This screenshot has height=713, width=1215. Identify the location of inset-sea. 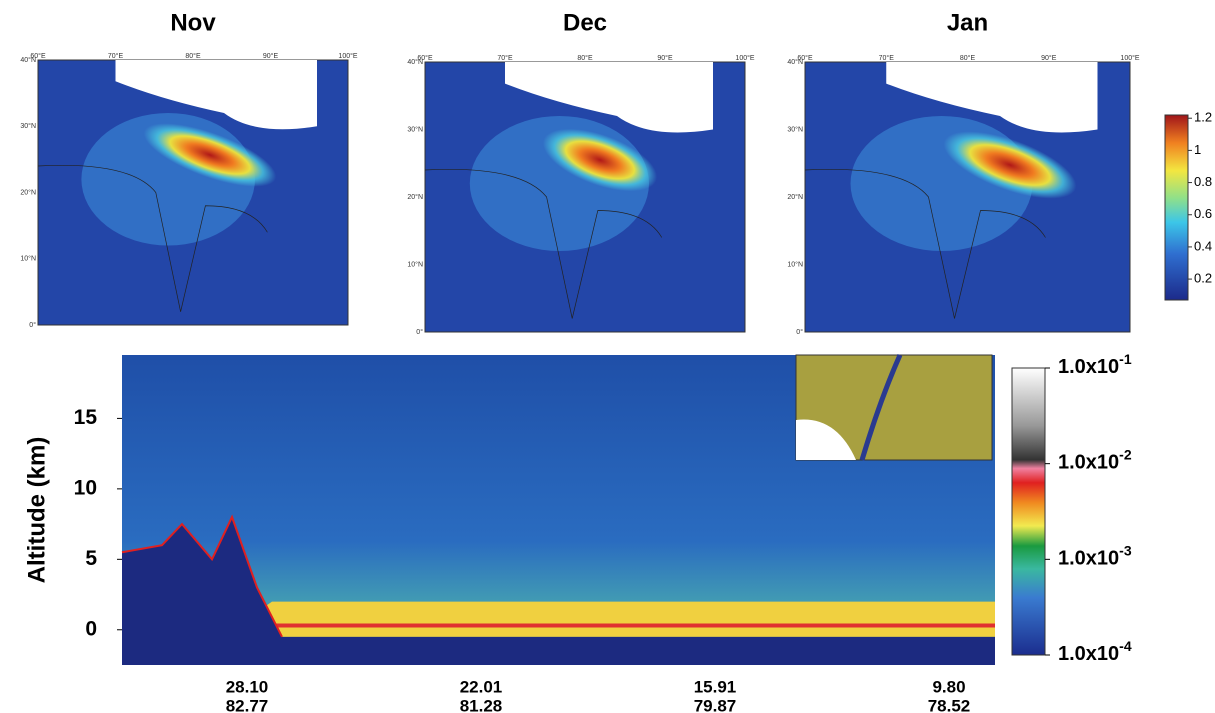
(826, 439).